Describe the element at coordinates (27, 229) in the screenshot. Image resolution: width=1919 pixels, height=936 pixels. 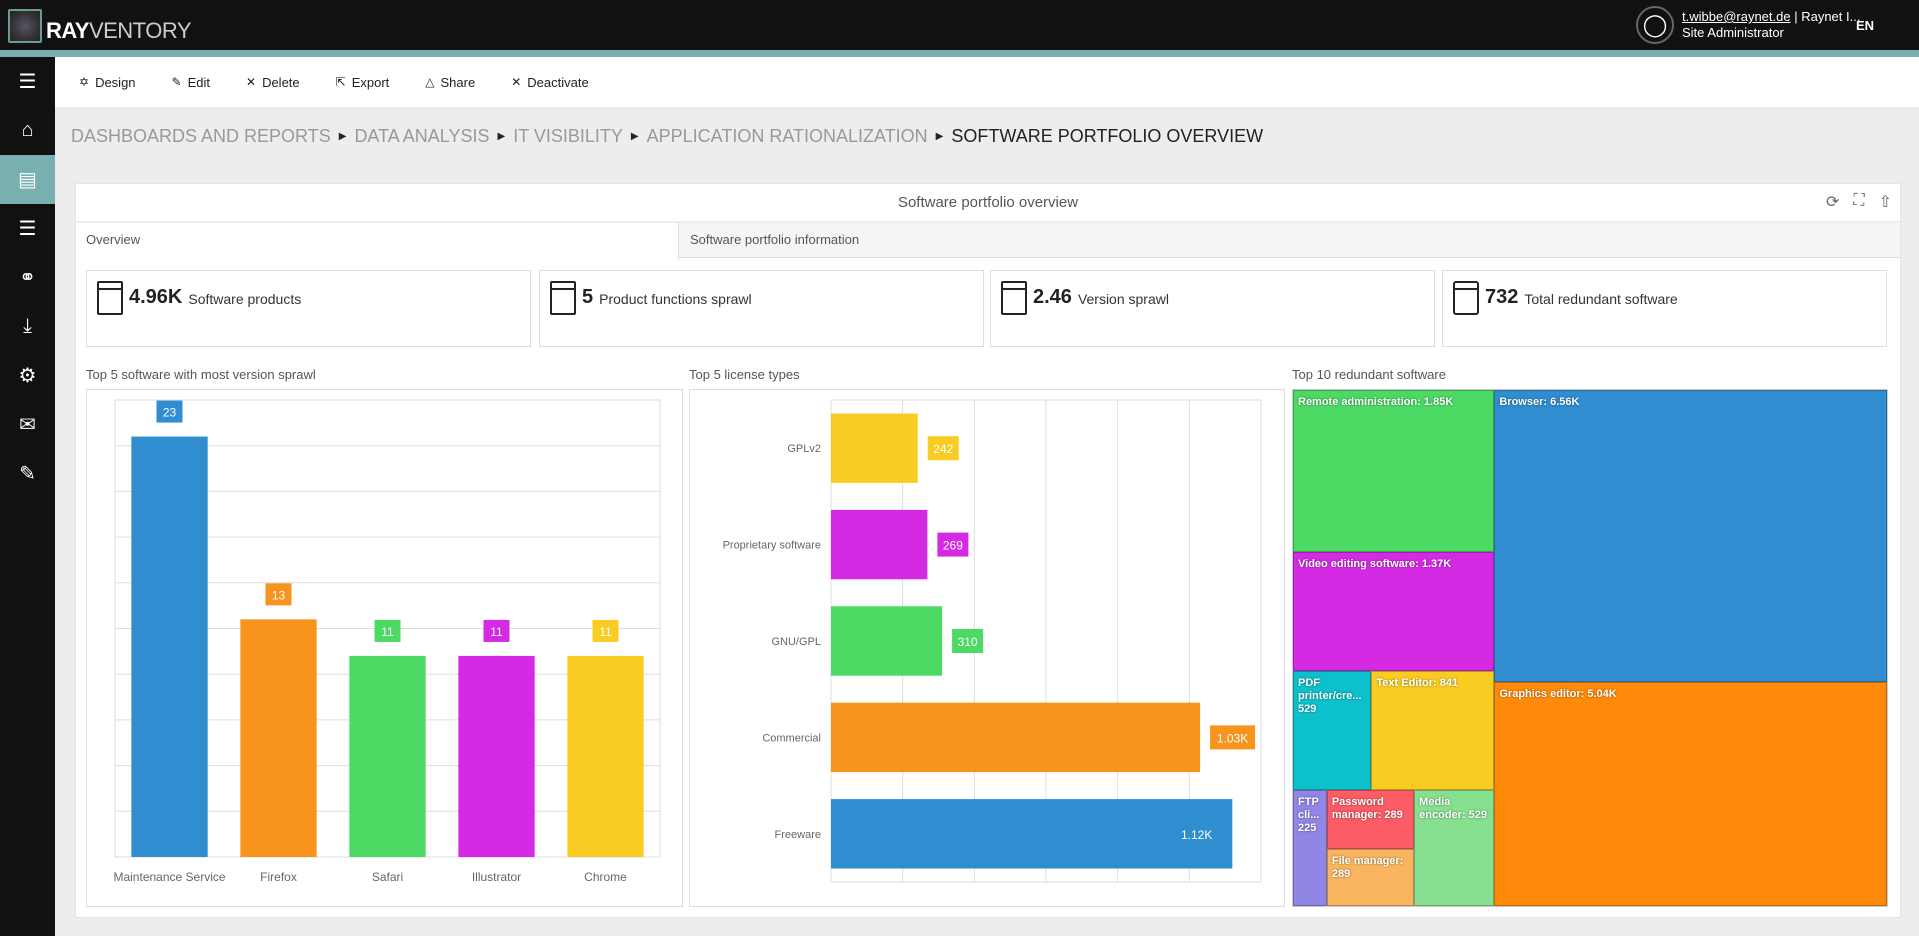
I see `list-icon: ☰` at that location.